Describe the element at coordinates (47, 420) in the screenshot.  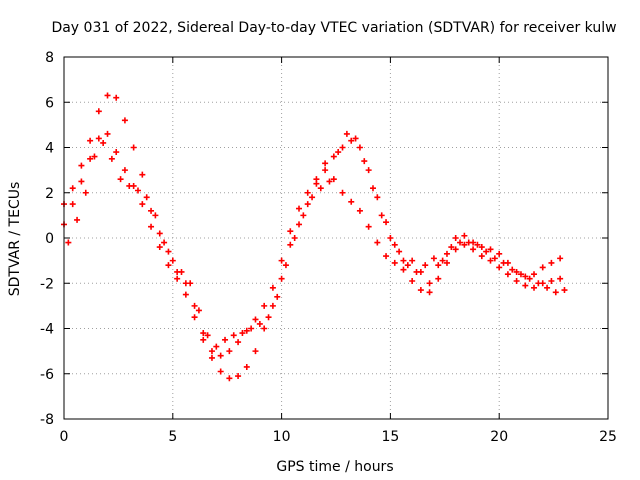
I see `y-tick-label: -8` at that location.